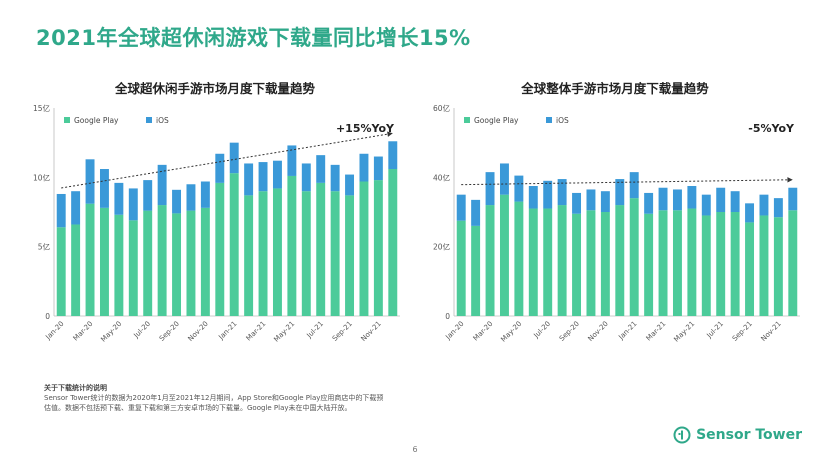 The height and width of the screenshot is (466, 830). What do you see at coordinates (742, 331) in the screenshot?
I see `x-tick-label: Sep-21` at bounding box center [742, 331].